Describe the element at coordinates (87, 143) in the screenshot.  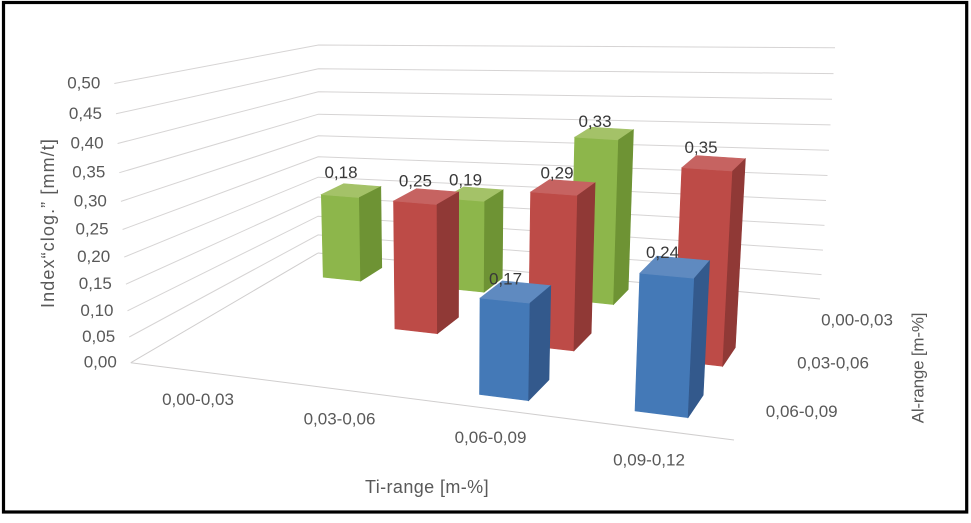
I see `svg-text: 0,40` at that location.